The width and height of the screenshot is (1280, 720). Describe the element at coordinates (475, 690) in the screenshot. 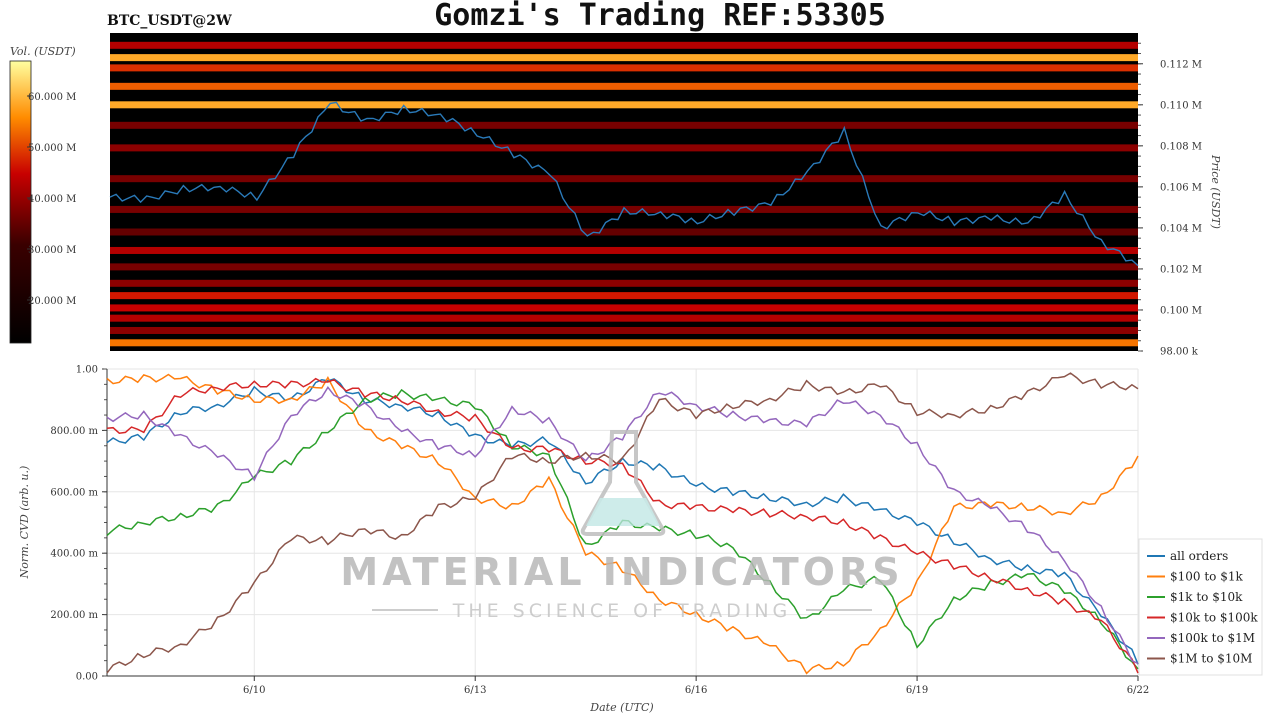

I see `cvd-xtick-label-1: 6/13` at that location.